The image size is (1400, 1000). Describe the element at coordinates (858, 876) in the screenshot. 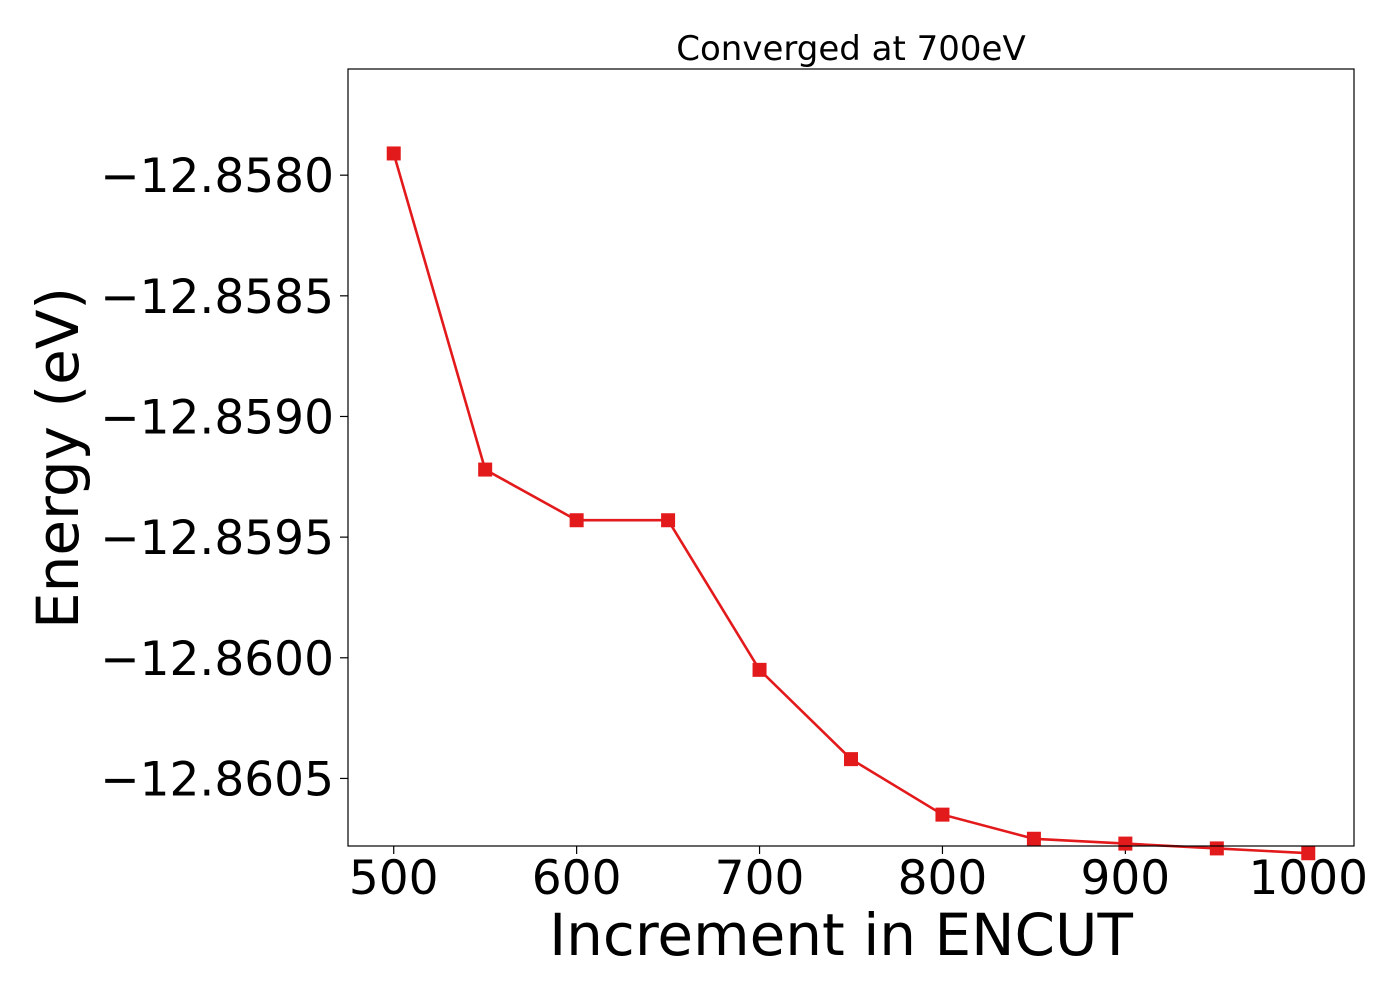

I see `x-axis-ticks: 500 600 700 800 900 1000` at that location.